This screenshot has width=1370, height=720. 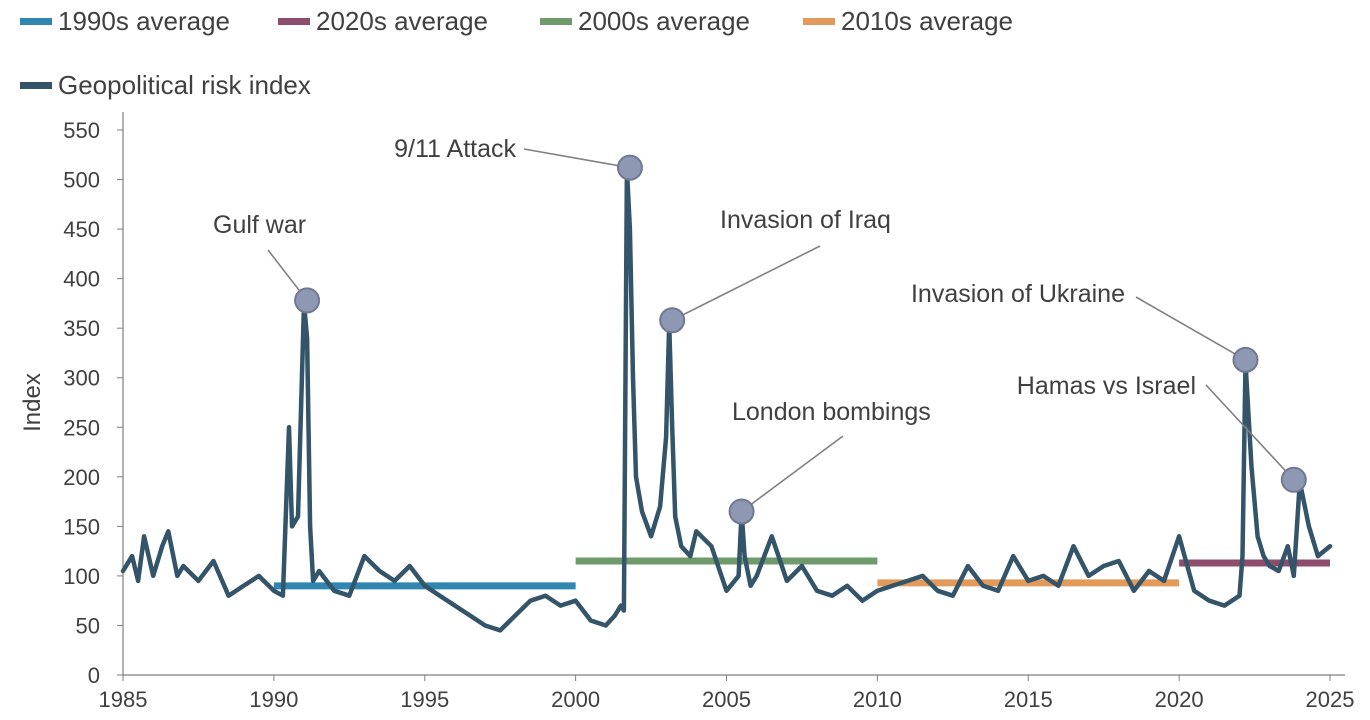 What do you see at coordinates (805, 220) in the screenshot?
I see `annotation-label: Invasion of Iraq` at bounding box center [805, 220].